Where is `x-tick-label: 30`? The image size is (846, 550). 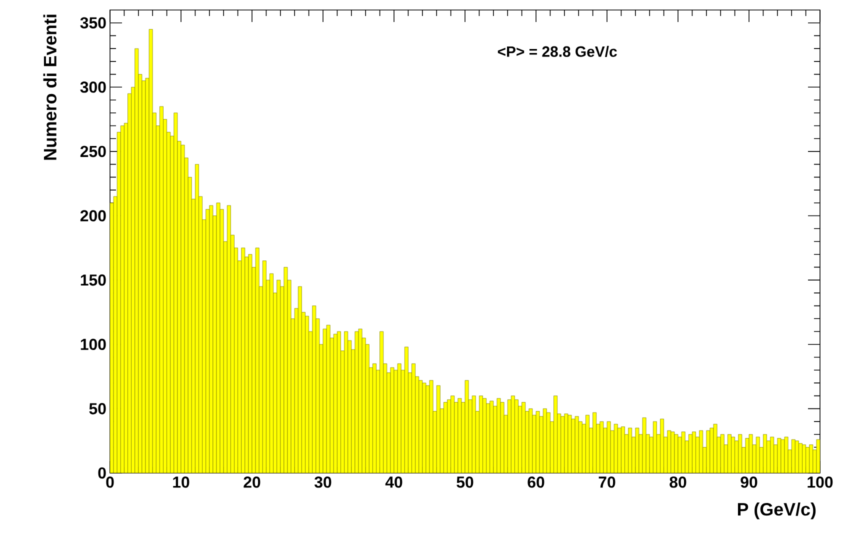 x-tick-label: 30 is located at coordinates (323, 482).